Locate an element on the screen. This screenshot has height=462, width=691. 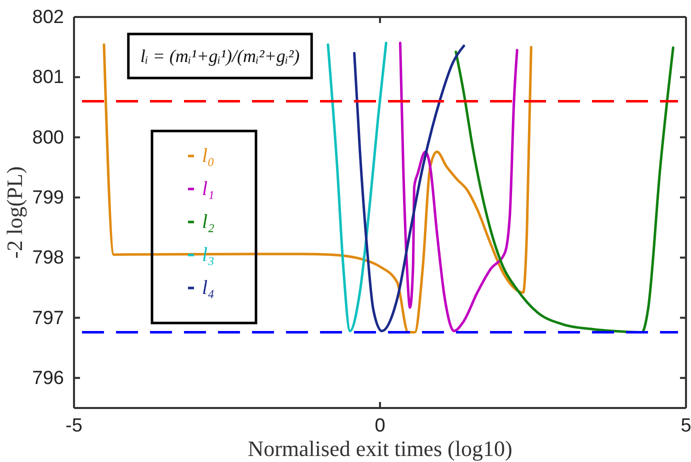
legend-label: l₀ is located at coordinates (208, 156).